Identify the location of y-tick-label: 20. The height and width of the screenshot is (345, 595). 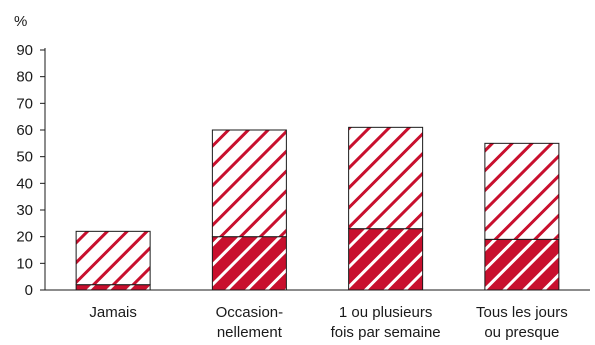
(24, 237).